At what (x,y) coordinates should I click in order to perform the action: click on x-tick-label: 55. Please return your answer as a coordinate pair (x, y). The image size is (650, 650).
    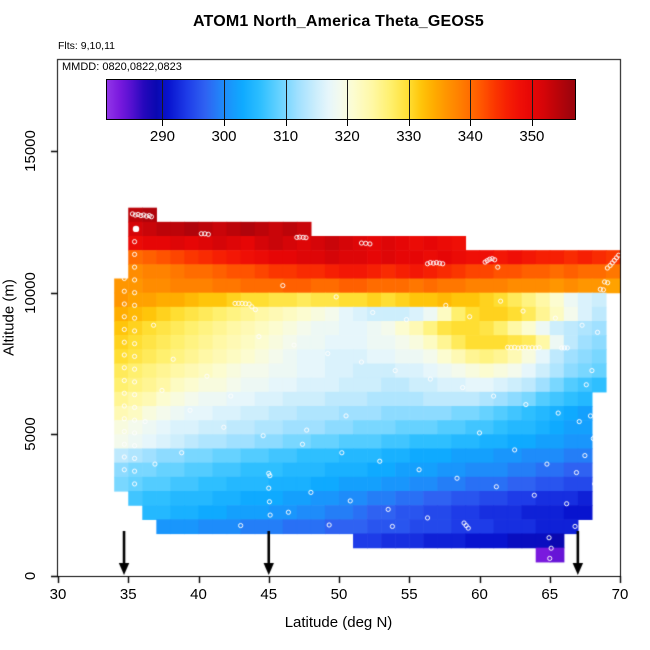
    Looking at the image, I should click on (409, 594).